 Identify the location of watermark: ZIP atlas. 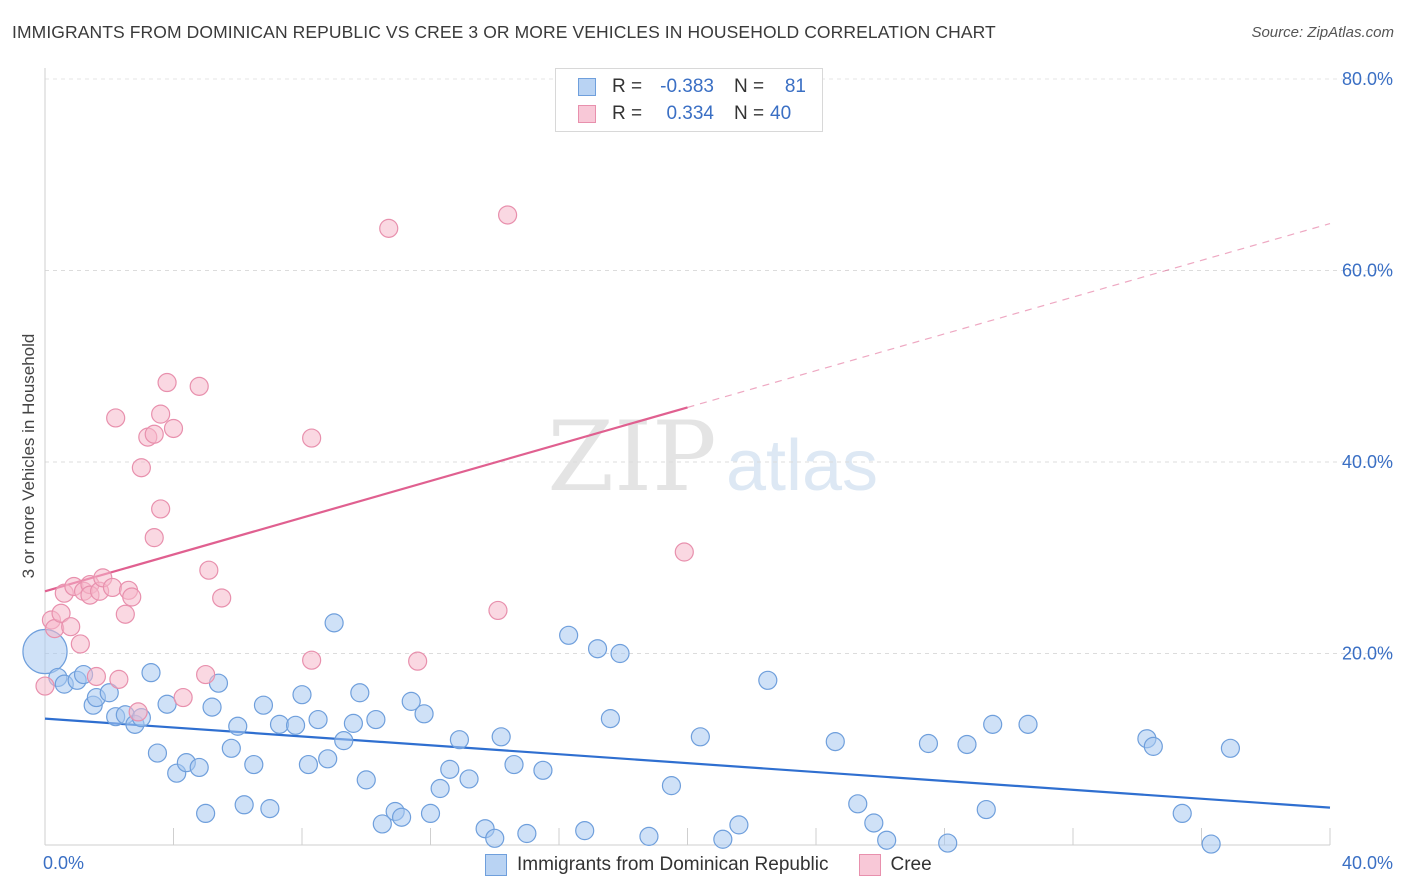
(712, 457).